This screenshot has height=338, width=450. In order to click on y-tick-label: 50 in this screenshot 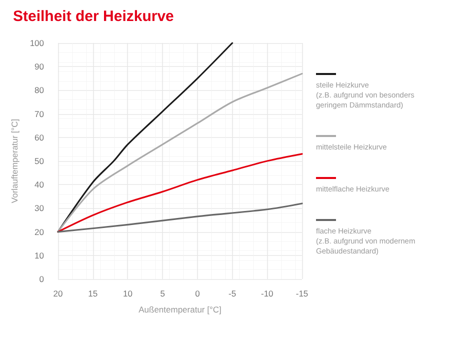, I will do `click(39, 161)`.